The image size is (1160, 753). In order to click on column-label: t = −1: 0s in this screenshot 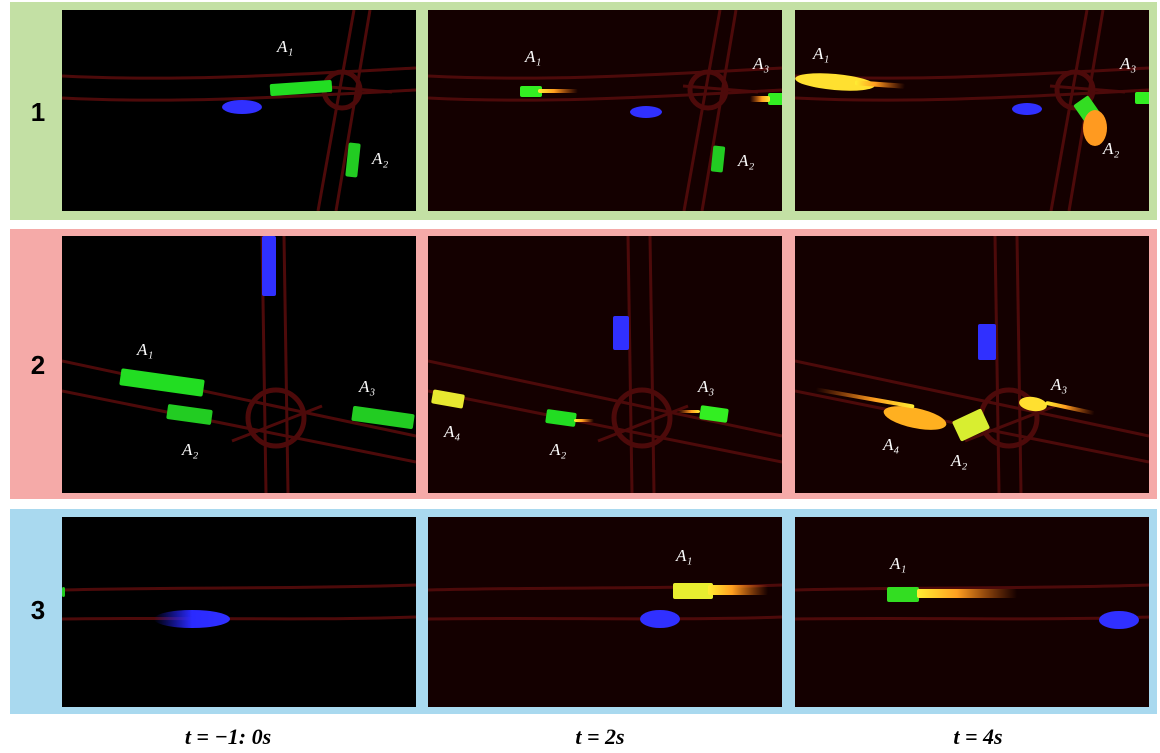, I will do `click(228, 736)`.